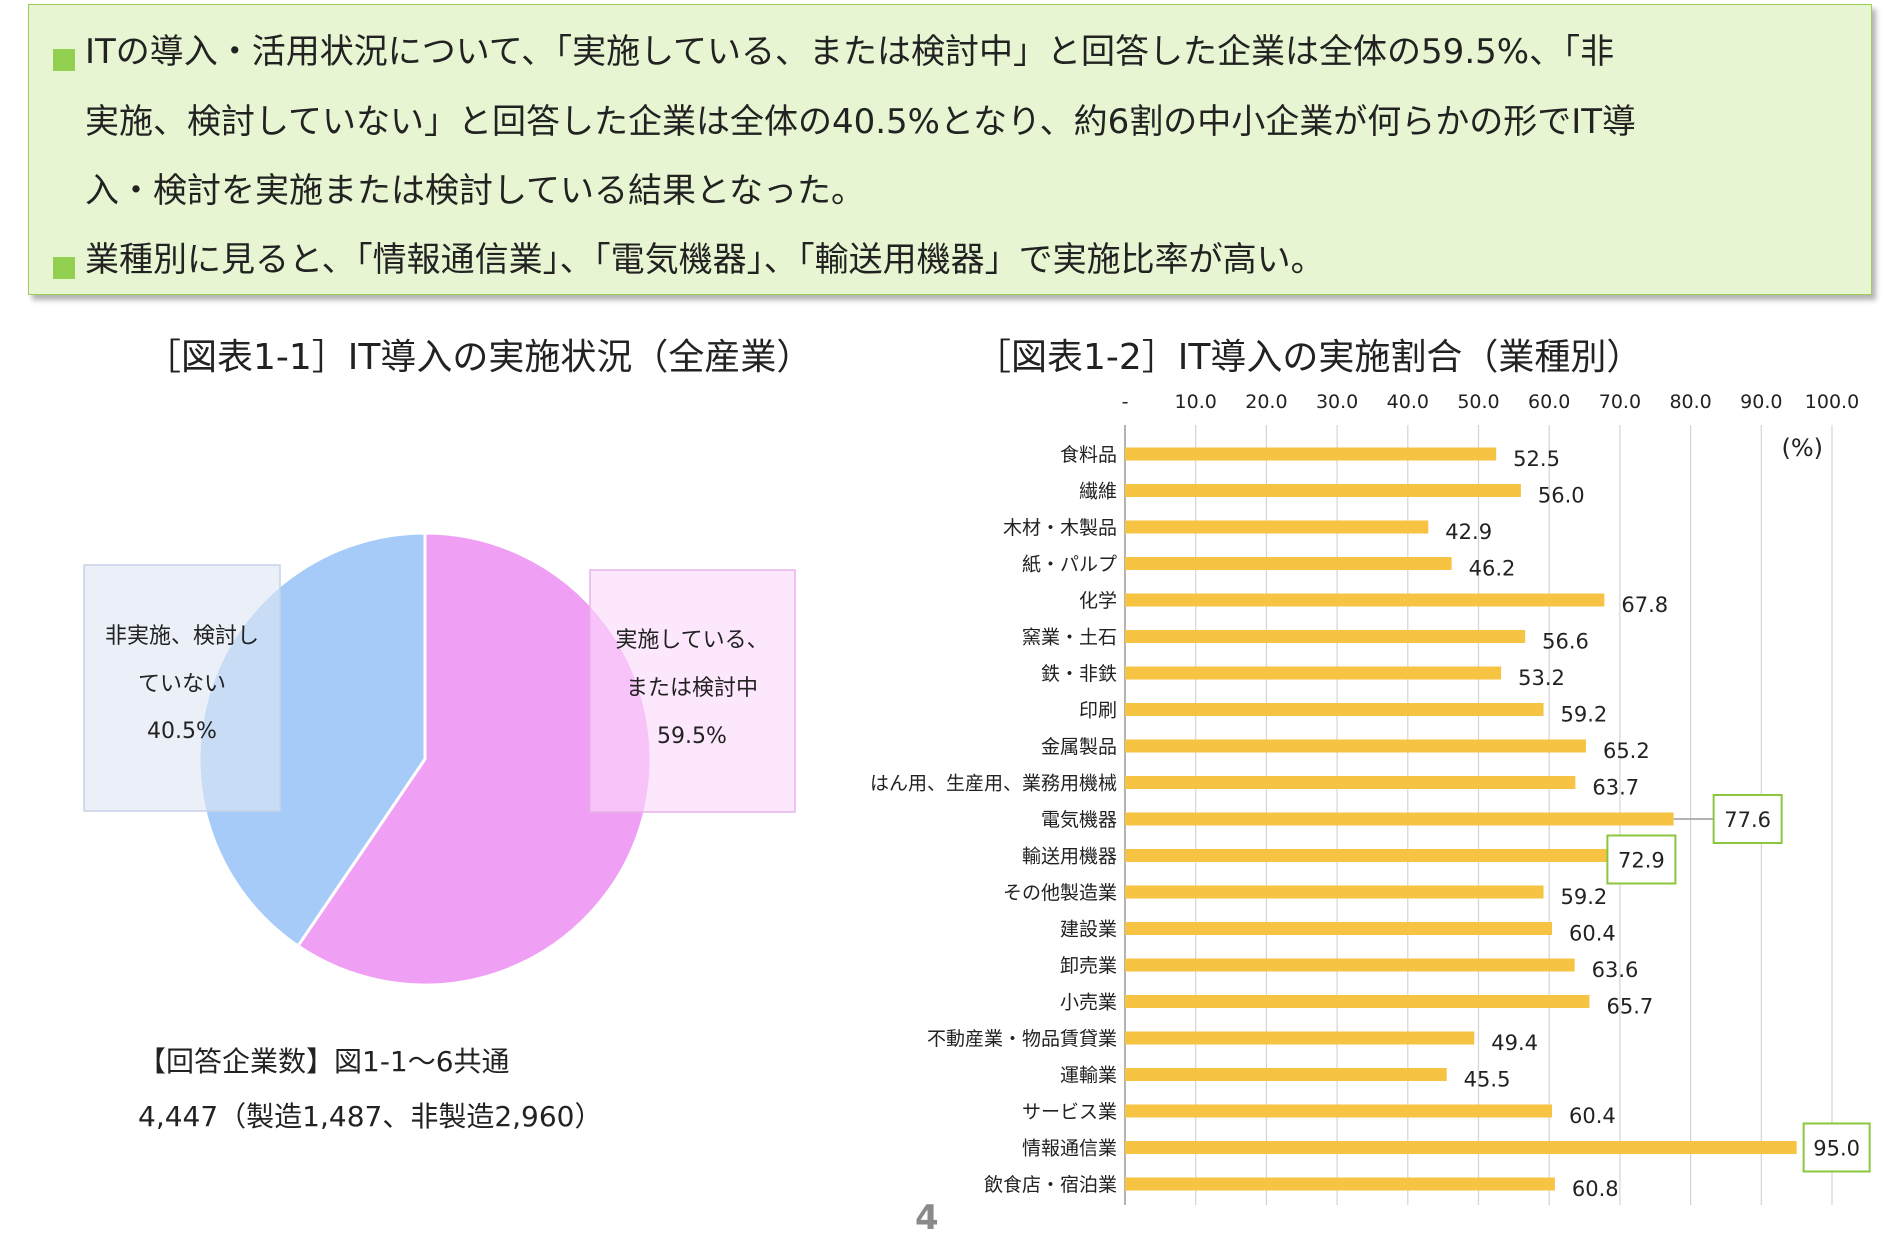  Describe the element at coordinates (1088, 455) in the screenshot. I see `category-label: 食料品` at that location.